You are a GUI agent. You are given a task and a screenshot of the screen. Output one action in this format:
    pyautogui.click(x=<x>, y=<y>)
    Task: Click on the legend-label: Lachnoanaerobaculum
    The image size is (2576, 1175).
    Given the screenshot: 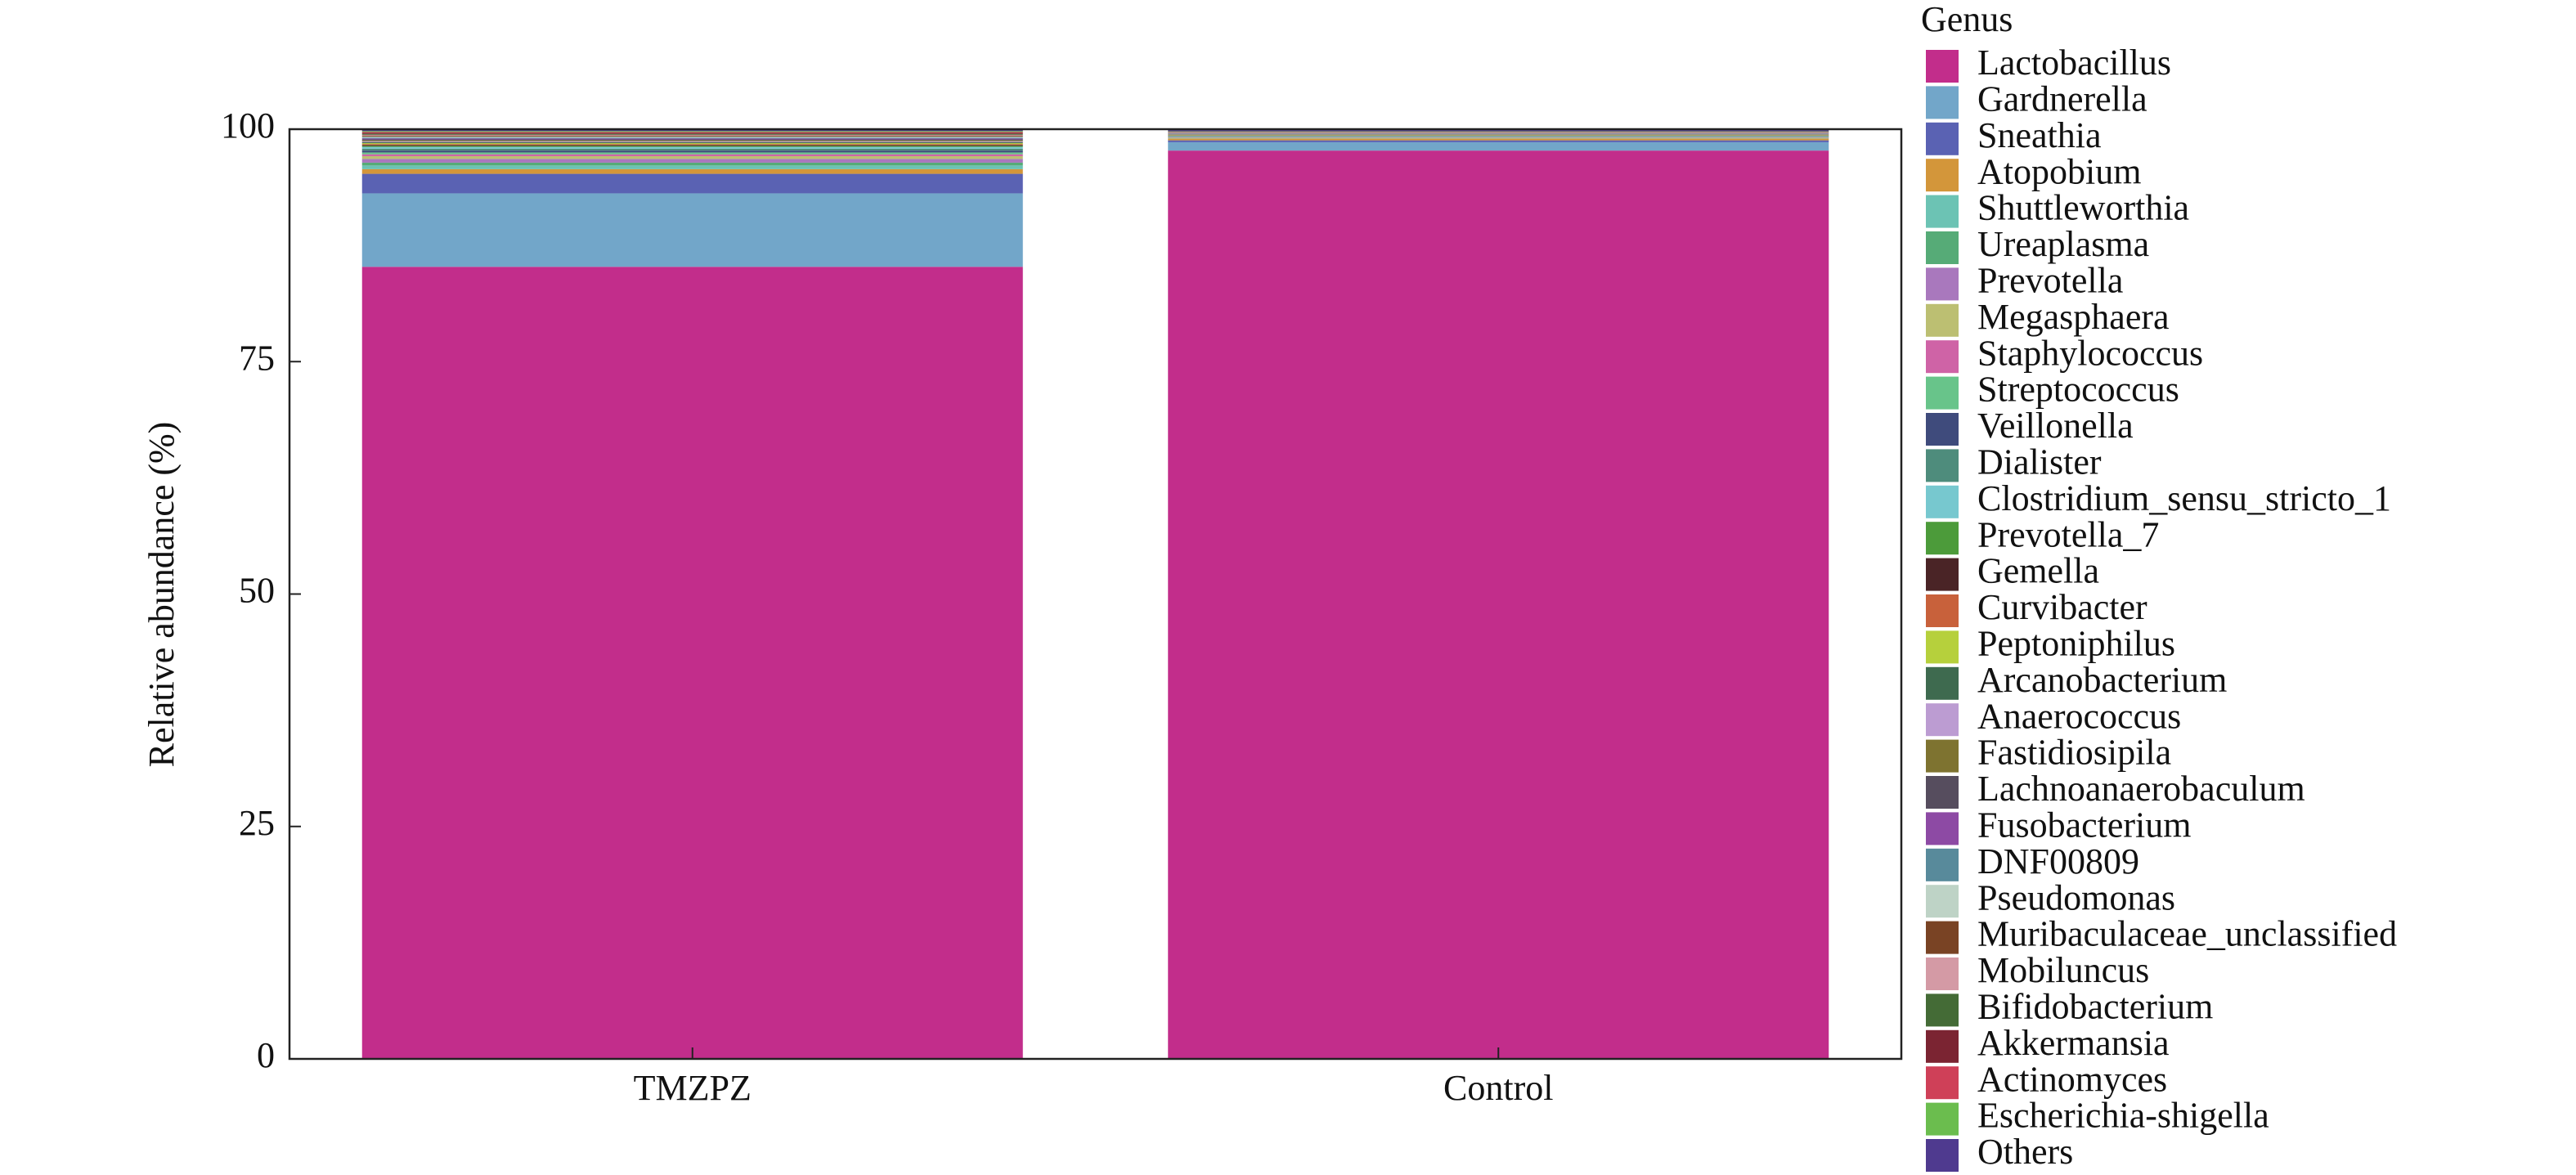 What is the action you would take?
    pyautogui.click(x=2141, y=789)
    